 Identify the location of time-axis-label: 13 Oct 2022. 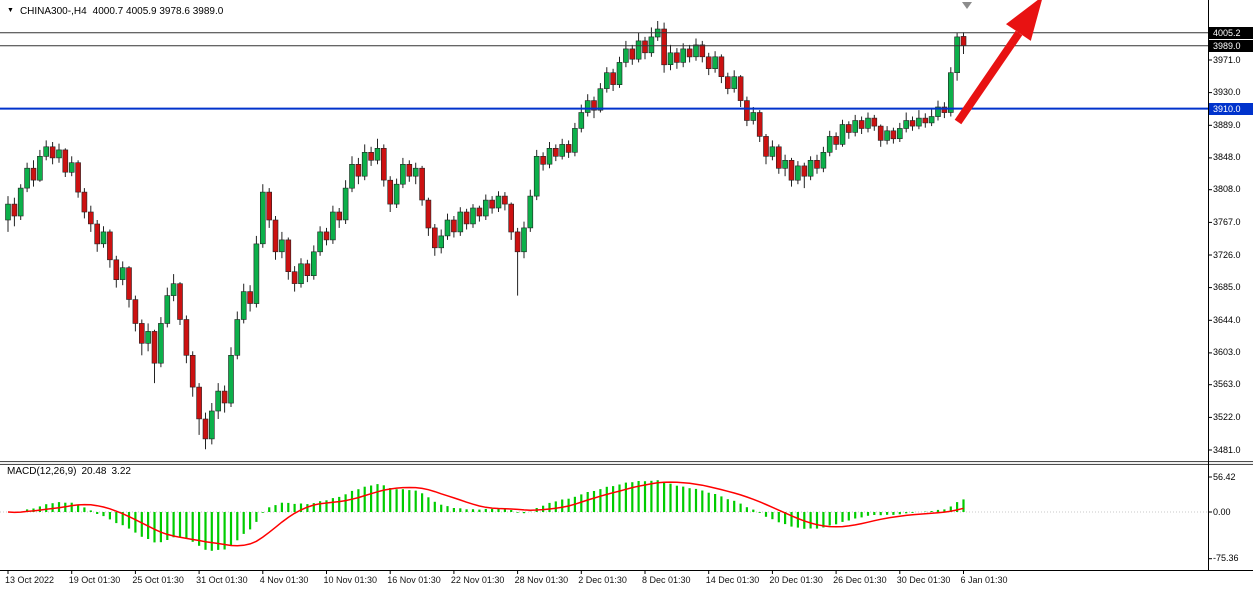
(30, 580).